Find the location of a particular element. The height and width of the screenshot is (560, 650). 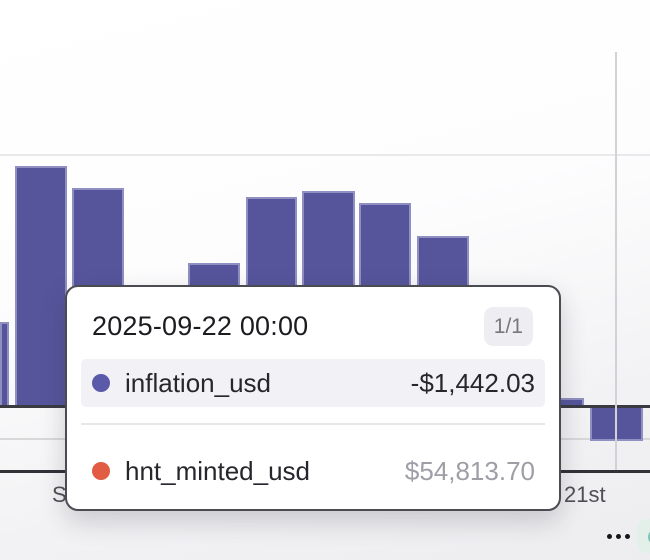

x-axis-tick-label: S is located at coordinates (59, 494).